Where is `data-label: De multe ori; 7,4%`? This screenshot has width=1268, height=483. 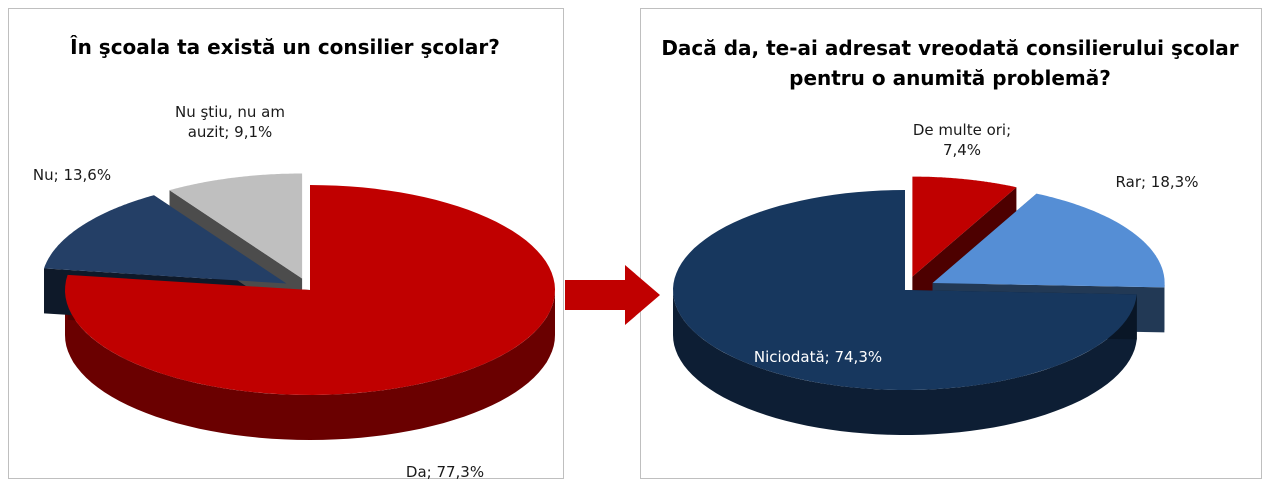
data-label: De multe ori; 7,4% is located at coordinates (962, 140).